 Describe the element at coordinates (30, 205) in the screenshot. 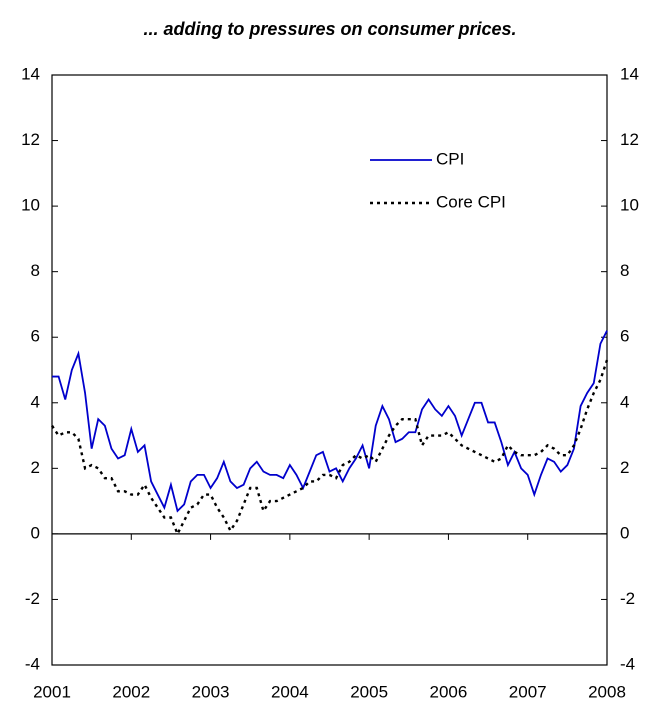

I see `y-tick-label: 10` at that location.